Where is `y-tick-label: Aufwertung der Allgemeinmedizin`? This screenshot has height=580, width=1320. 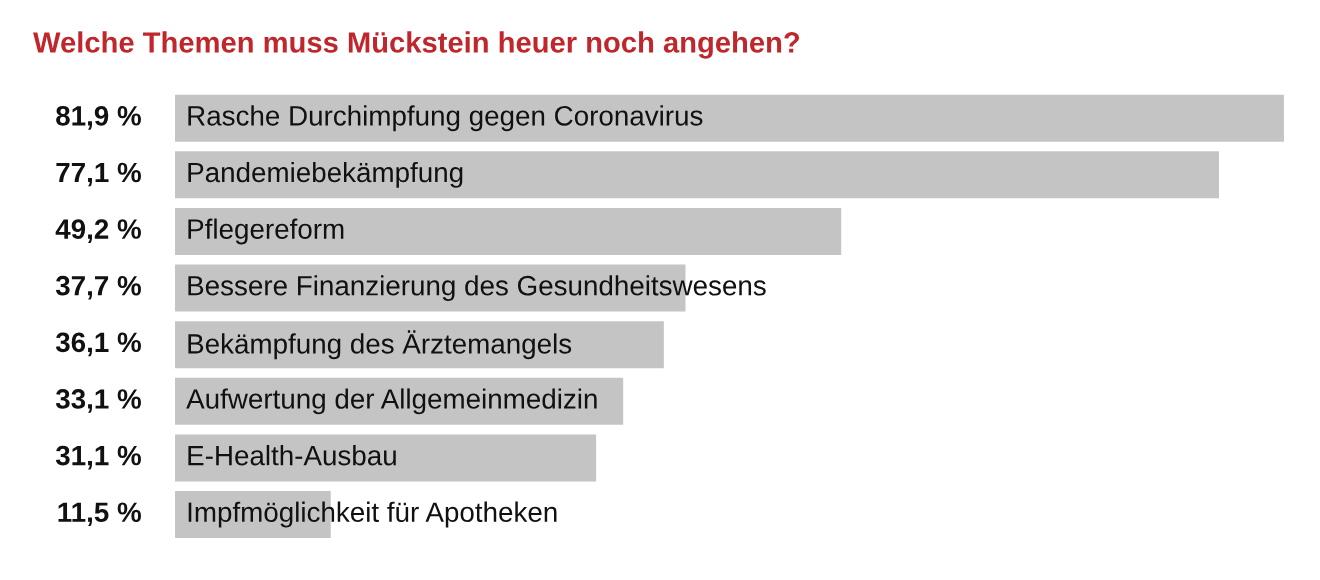 y-tick-label: Aufwertung der Allgemeinmedizin is located at coordinates (391, 401).